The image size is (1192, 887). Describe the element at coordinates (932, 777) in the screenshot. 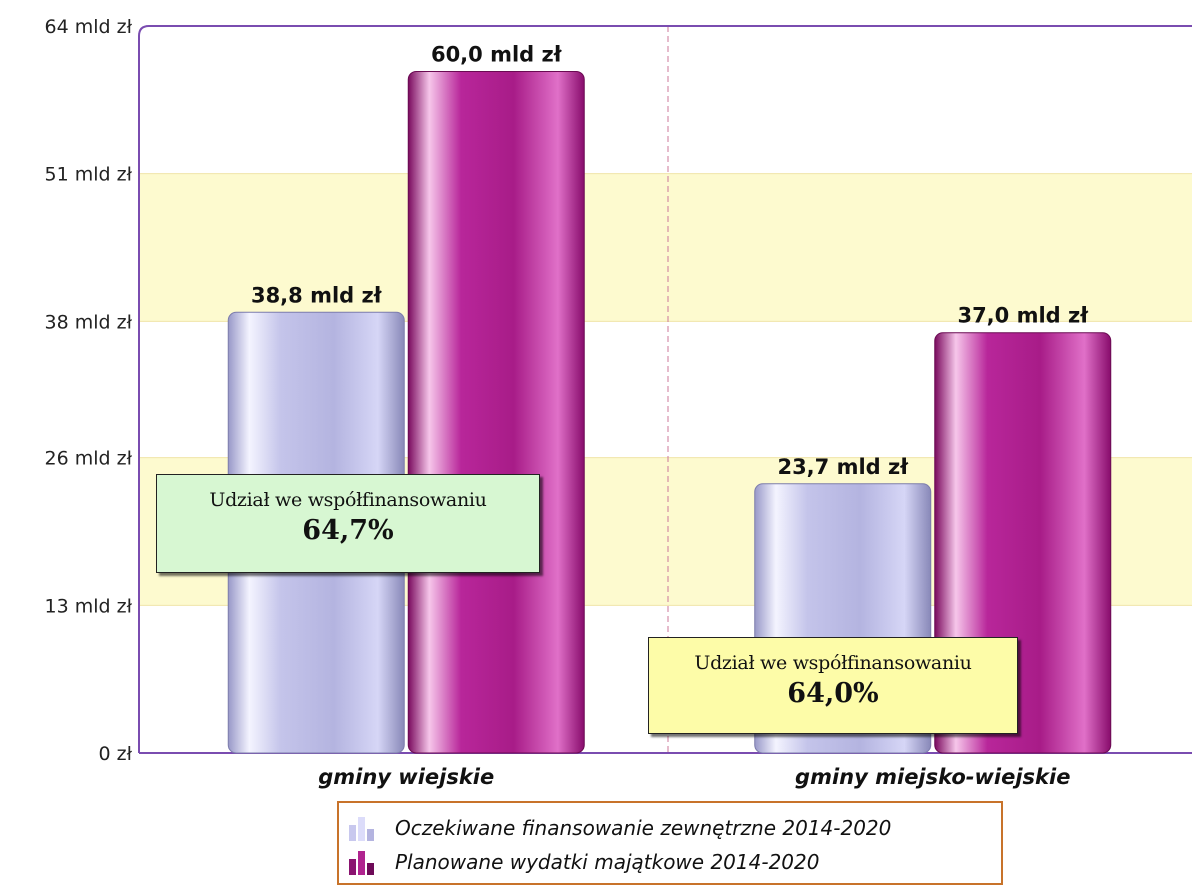

I see `category-label: gminy miejsko-wiejskie` at that location.